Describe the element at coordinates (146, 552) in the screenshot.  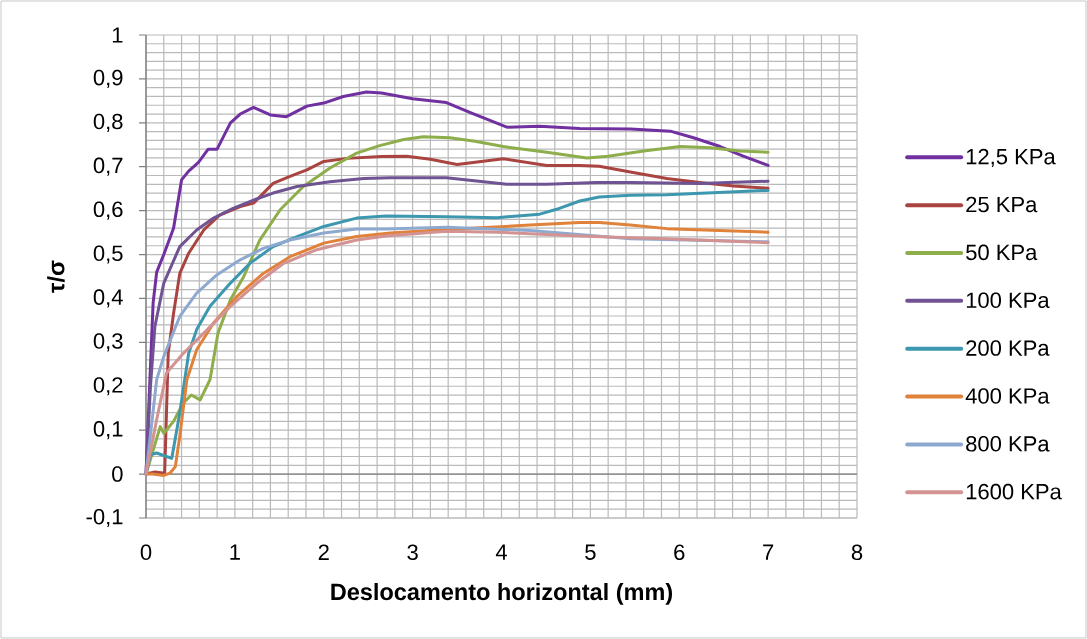
I see `x-tick-label: 0` at that location.